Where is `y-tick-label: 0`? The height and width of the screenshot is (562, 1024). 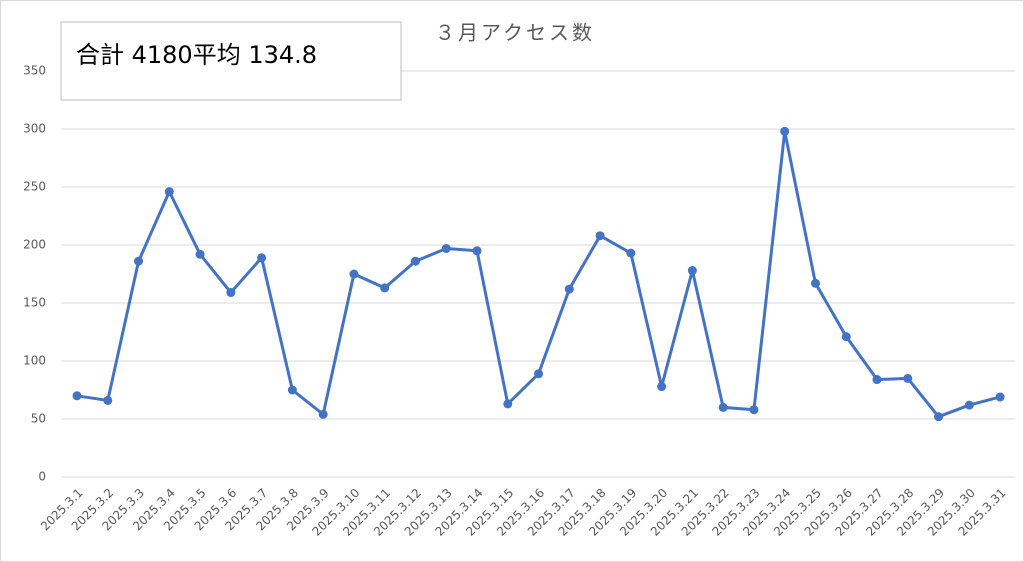
y-tick-label: 0 is located at coordinates (42, 477).